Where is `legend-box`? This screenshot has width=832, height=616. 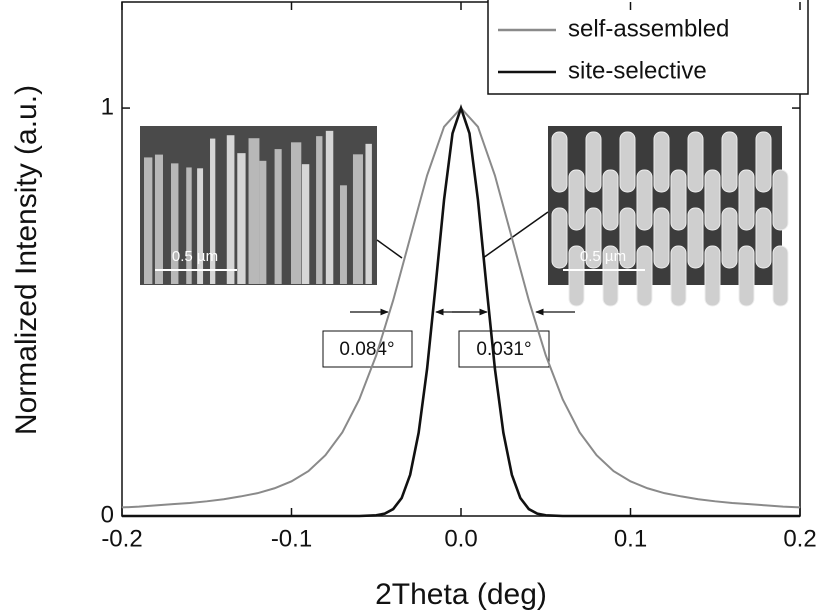
legend-box is located at coordinates (648, 47).